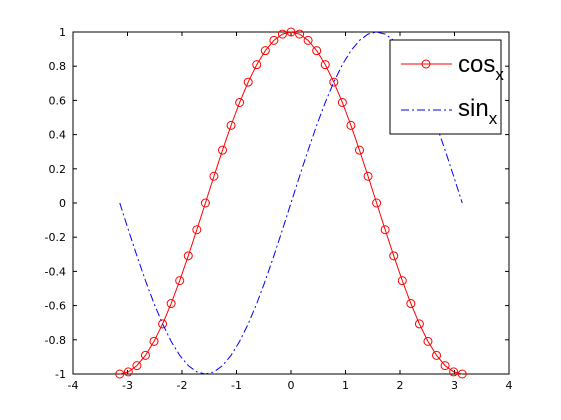 This screenshot has width=561, height=420. Describe the element at coordinates (473, 108) in the screenshot. I see `legend-sin-name: sin` at that location.